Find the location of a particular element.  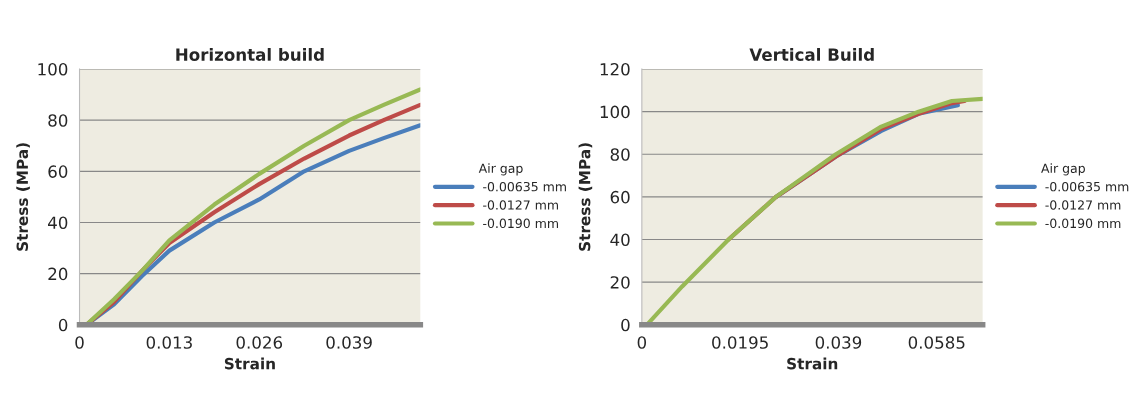

chart-title: Horizontal build is located at coordinates (250, 54).